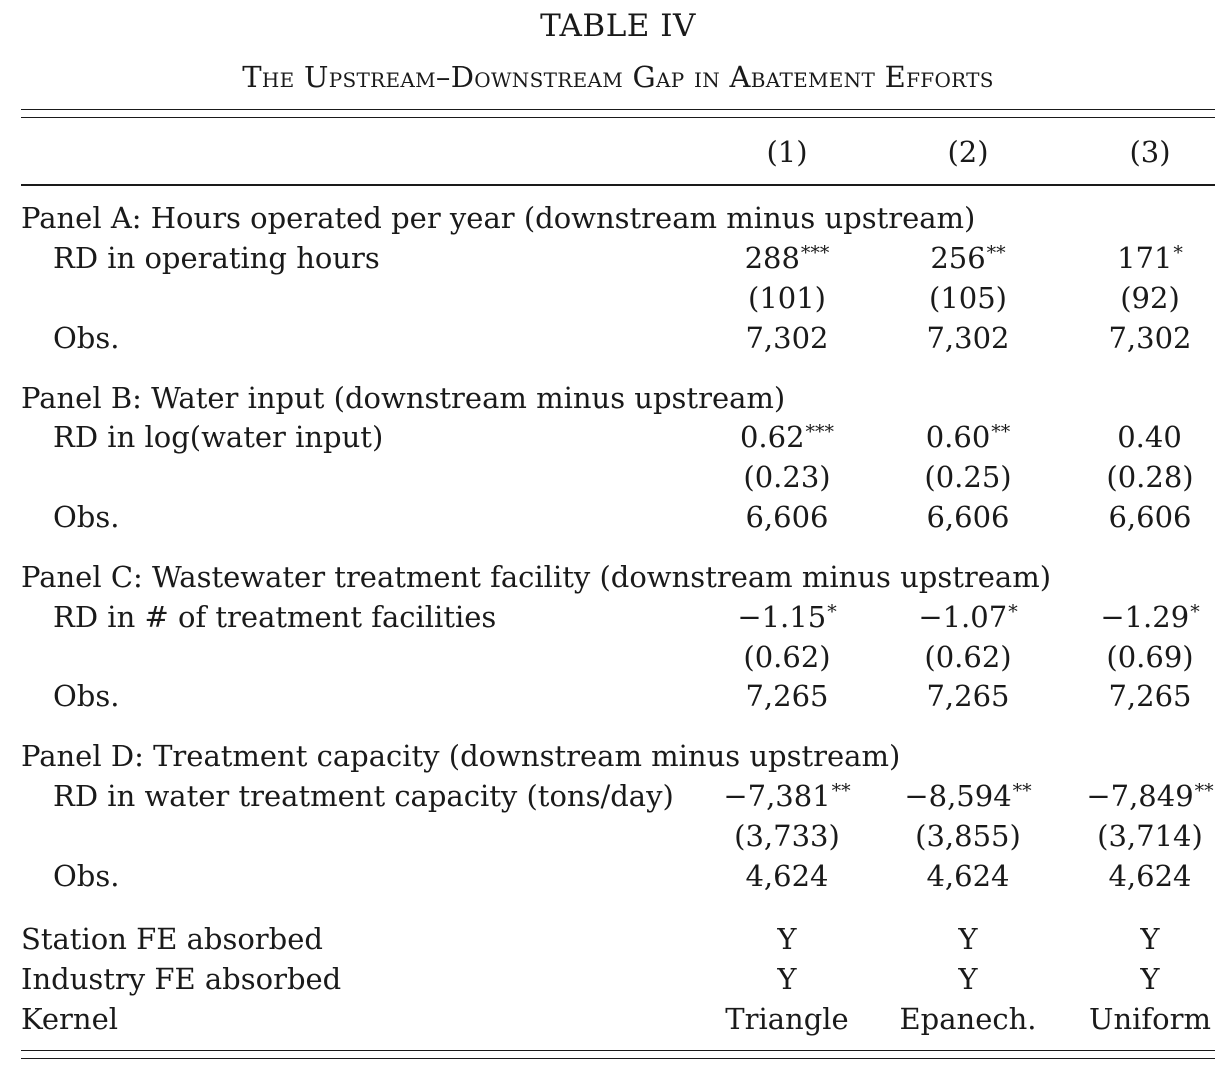  I want to click on column-header: (3), so click(1150, 152).